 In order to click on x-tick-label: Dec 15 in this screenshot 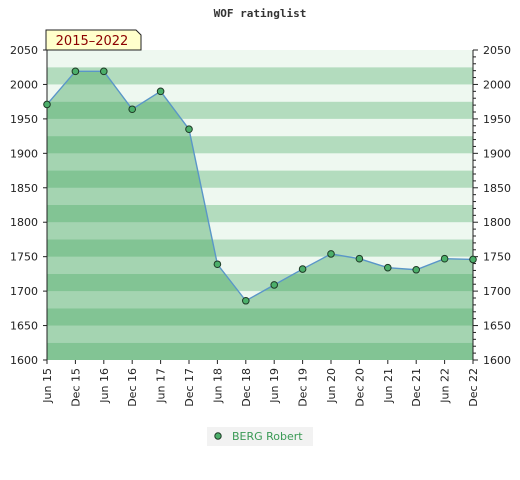, I will do `click(75, 387)`.